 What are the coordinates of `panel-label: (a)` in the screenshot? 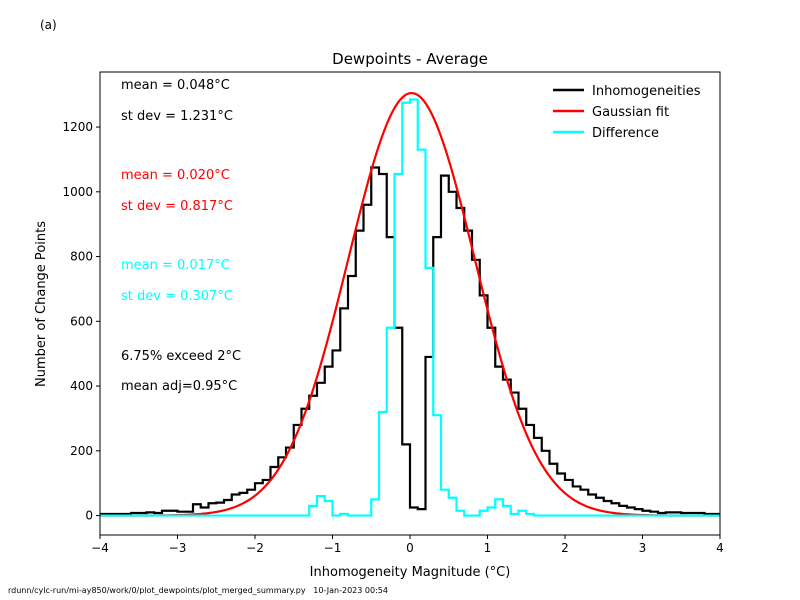 It's located at (48, 25).